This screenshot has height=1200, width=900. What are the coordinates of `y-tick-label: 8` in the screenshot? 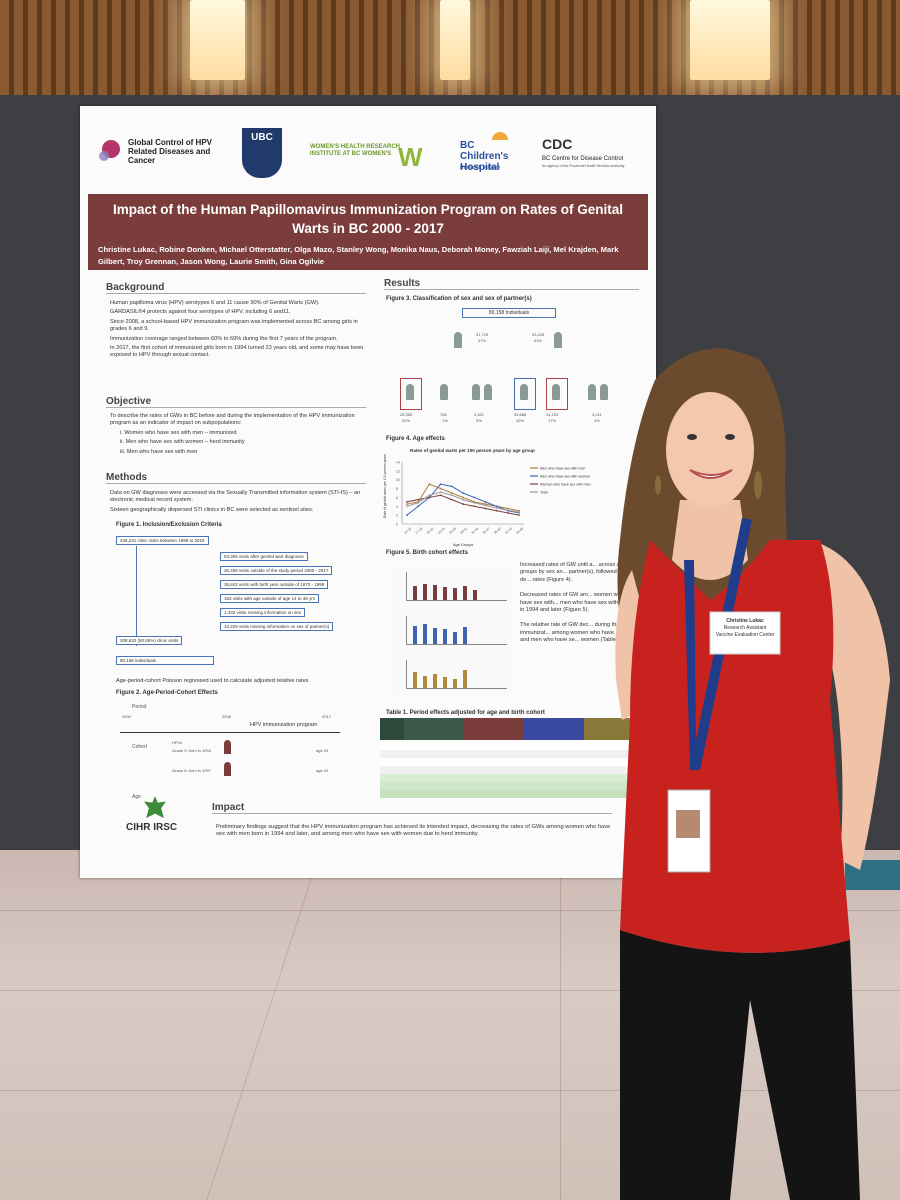 It's located at (397, 489).